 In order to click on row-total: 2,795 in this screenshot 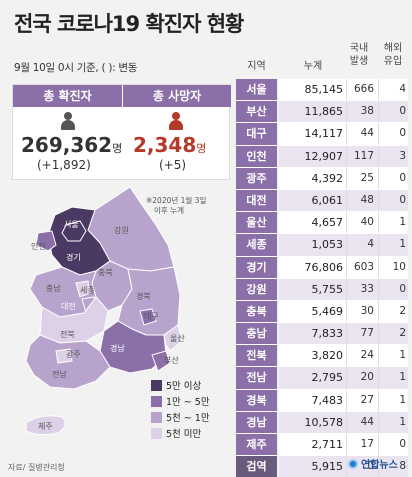, I will do `click(327, 378)`.